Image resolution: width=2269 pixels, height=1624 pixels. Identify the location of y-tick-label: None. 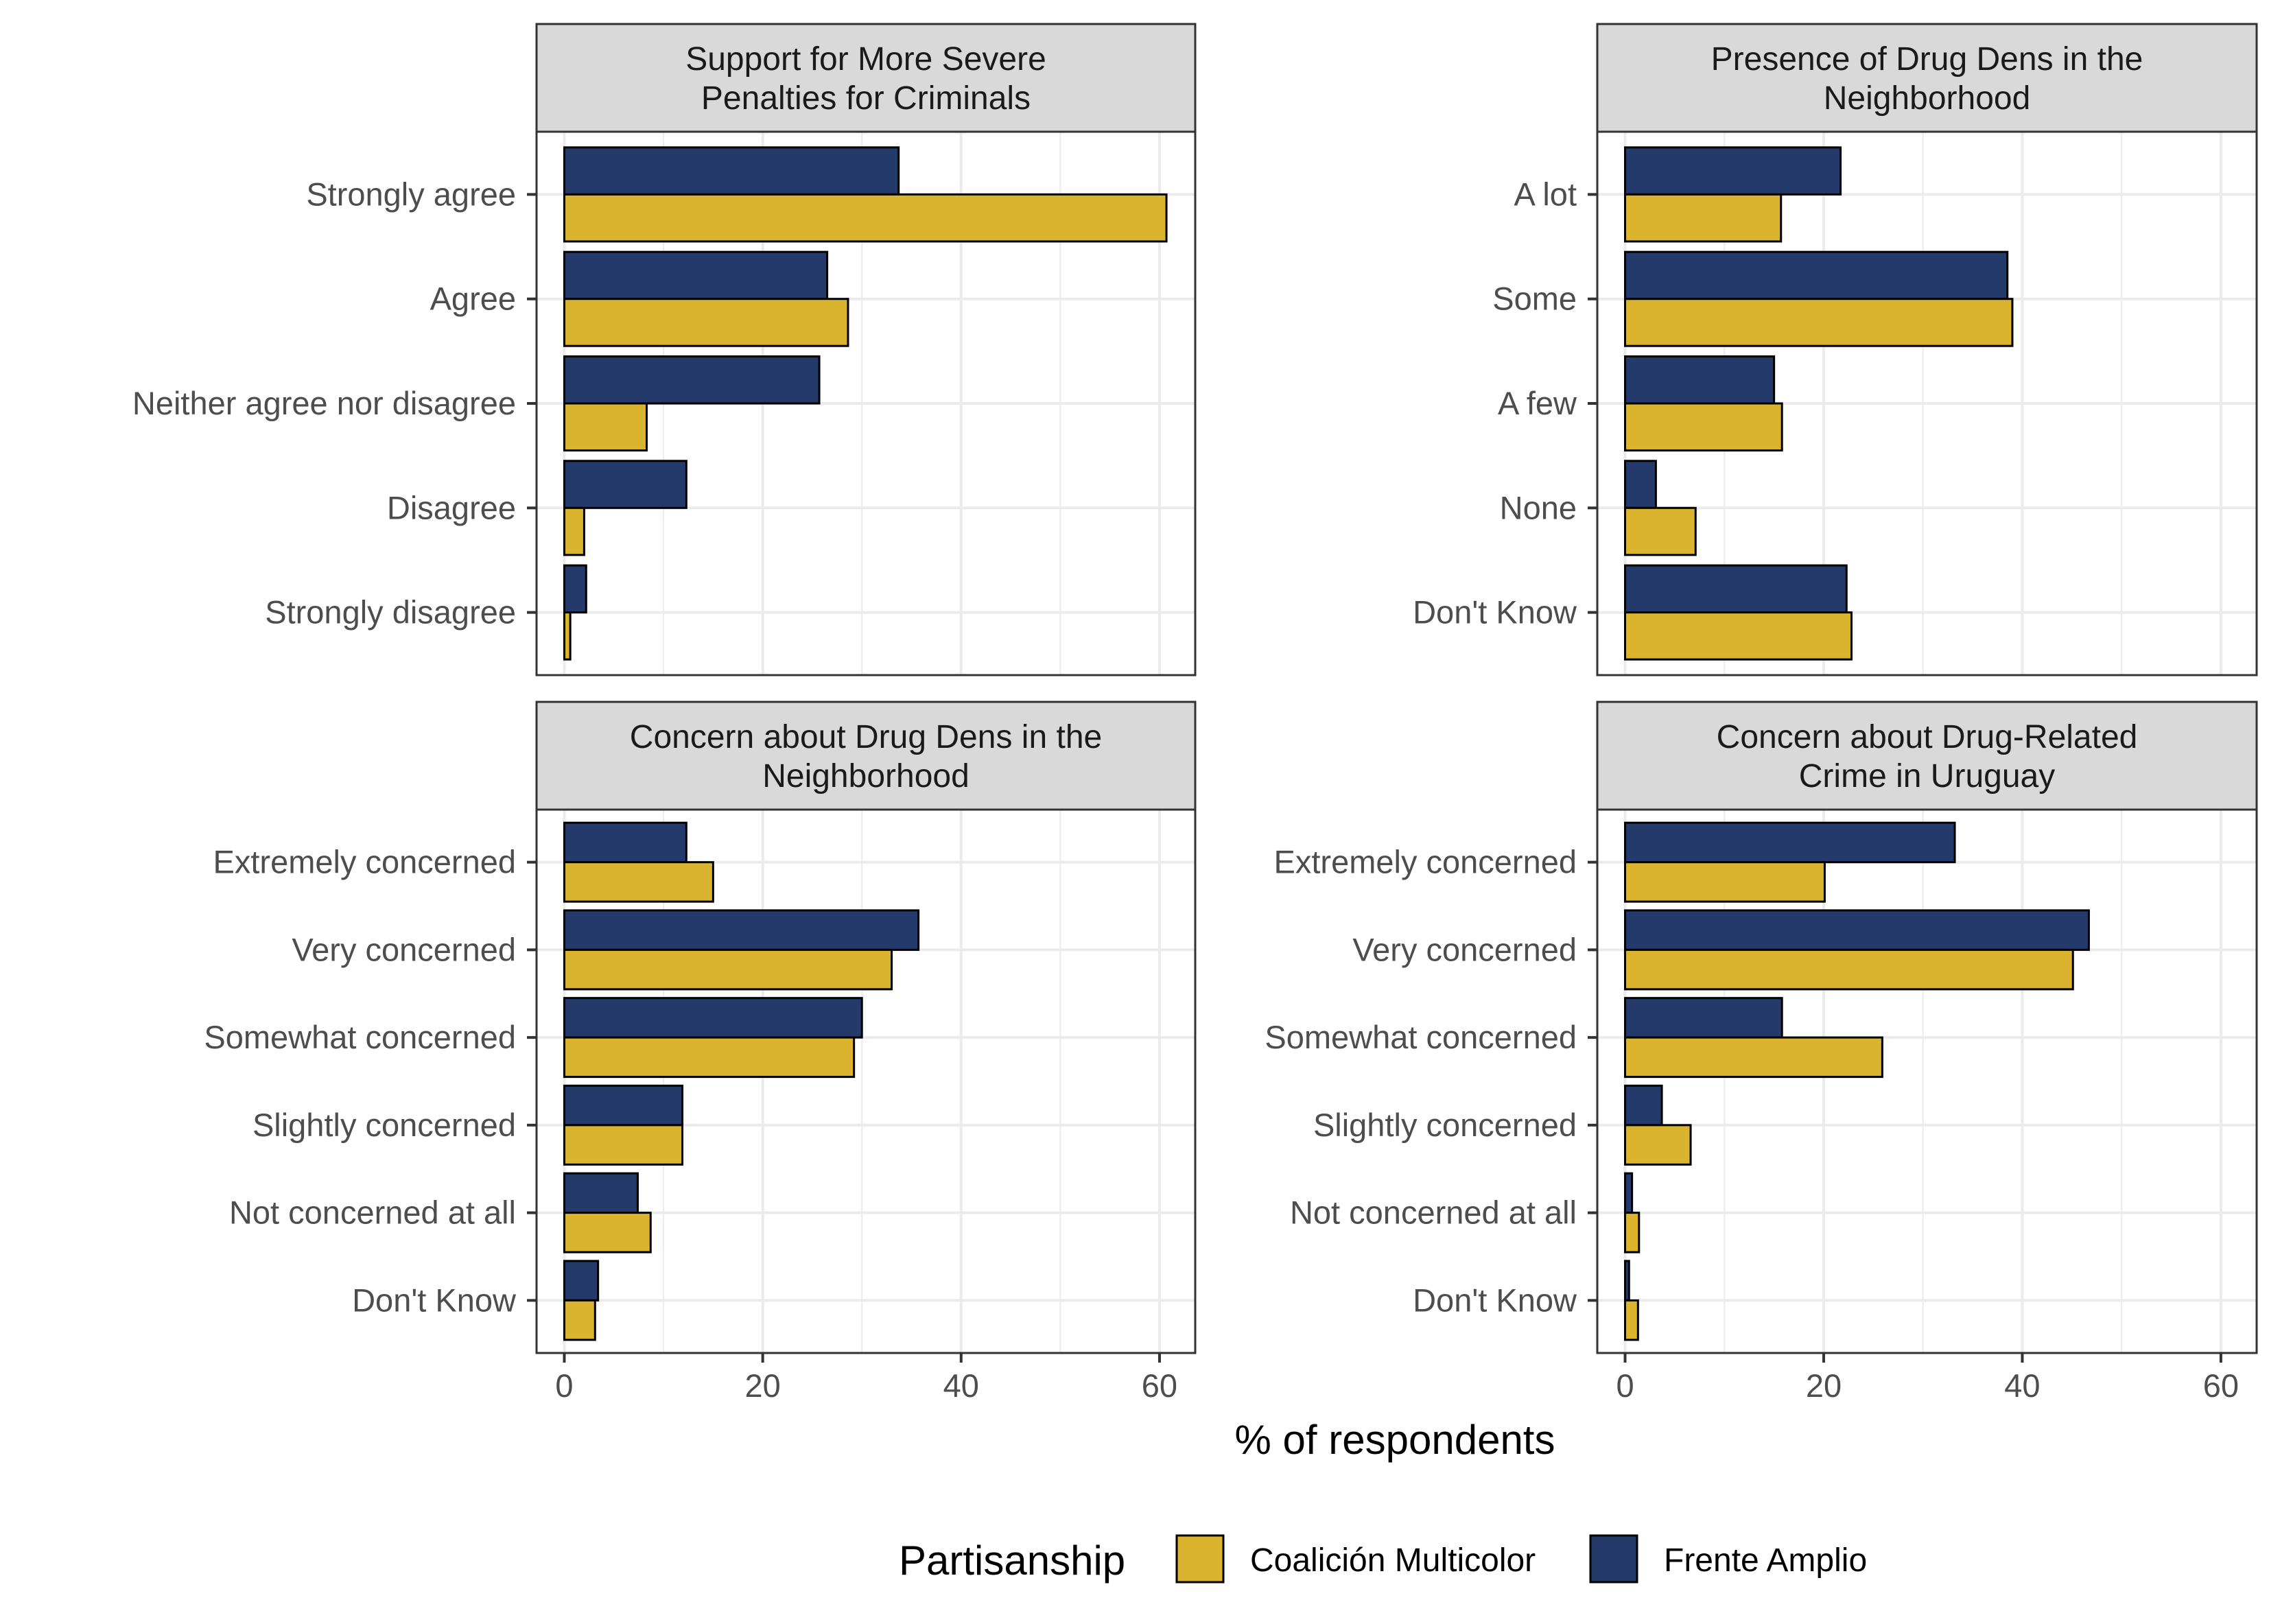
(1538, 507).